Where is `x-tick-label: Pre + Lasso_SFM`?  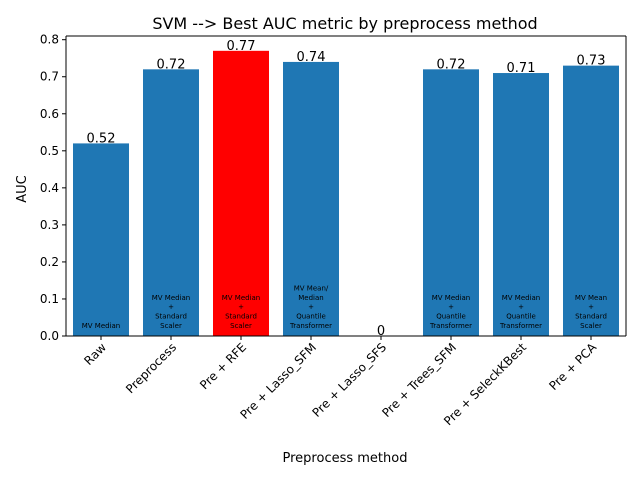 x-tick-label: Pre + Lasso_SFM is located at coordinates (278, 381).